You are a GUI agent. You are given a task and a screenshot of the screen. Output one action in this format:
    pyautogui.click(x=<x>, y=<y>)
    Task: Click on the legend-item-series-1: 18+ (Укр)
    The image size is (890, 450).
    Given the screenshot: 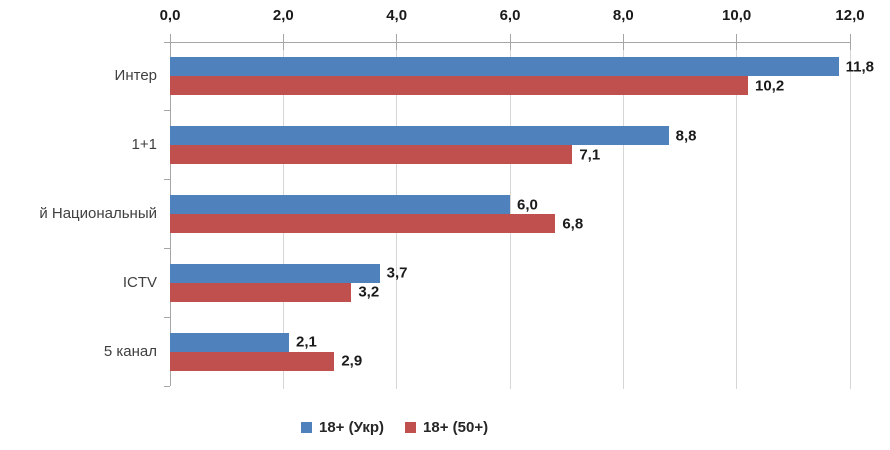 What is the action you would take?
    pyautogui.click(x=342, y=427)
    